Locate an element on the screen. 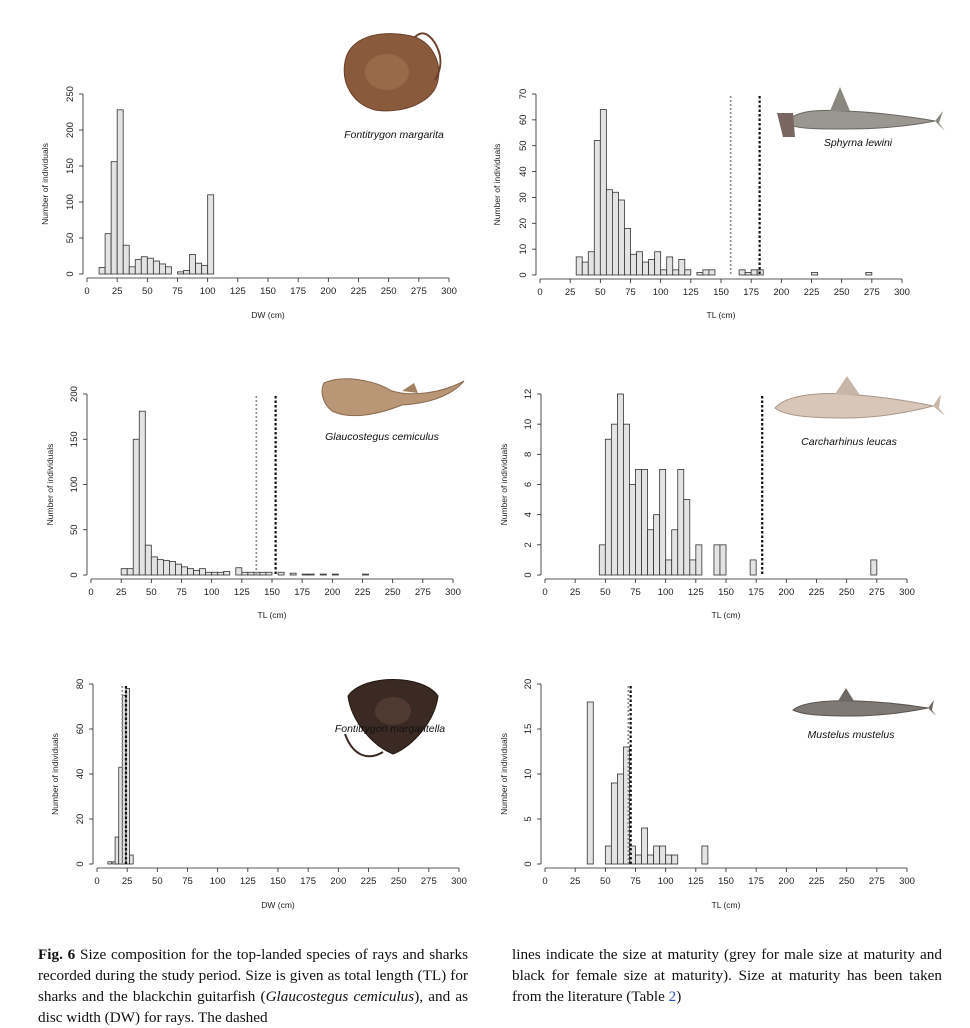  table-reference-link: 2 is located at coordinates (672, 996).